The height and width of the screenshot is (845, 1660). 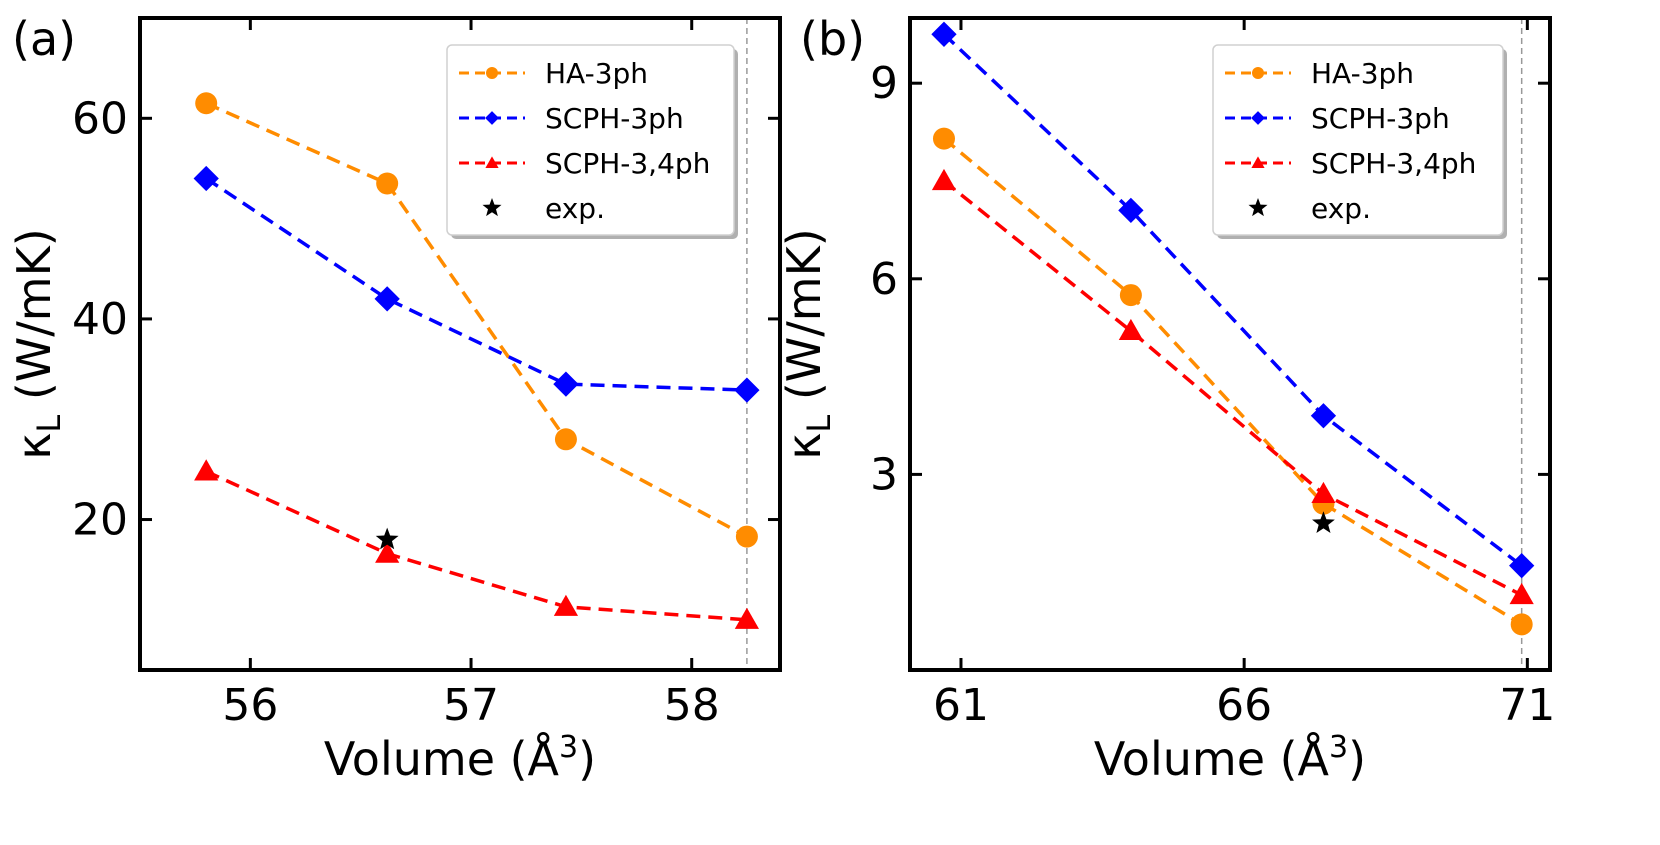 I want to click on series-line-scph-3-4ph, so click(x=476, y=545).